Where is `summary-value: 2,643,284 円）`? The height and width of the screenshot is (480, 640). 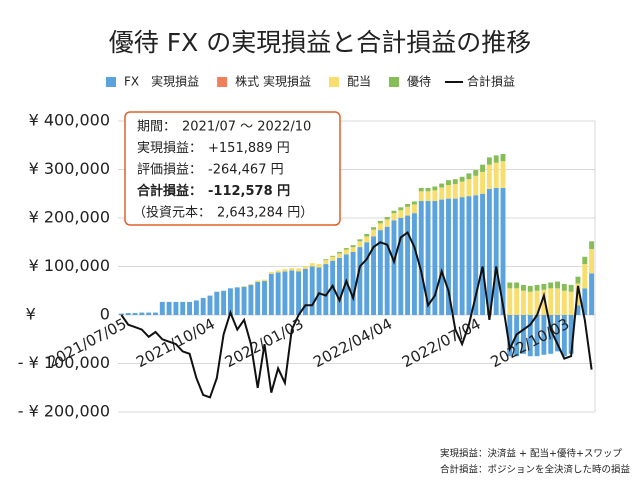 summary-value: 2,643,284 円） is located at coordinates (265, 213).